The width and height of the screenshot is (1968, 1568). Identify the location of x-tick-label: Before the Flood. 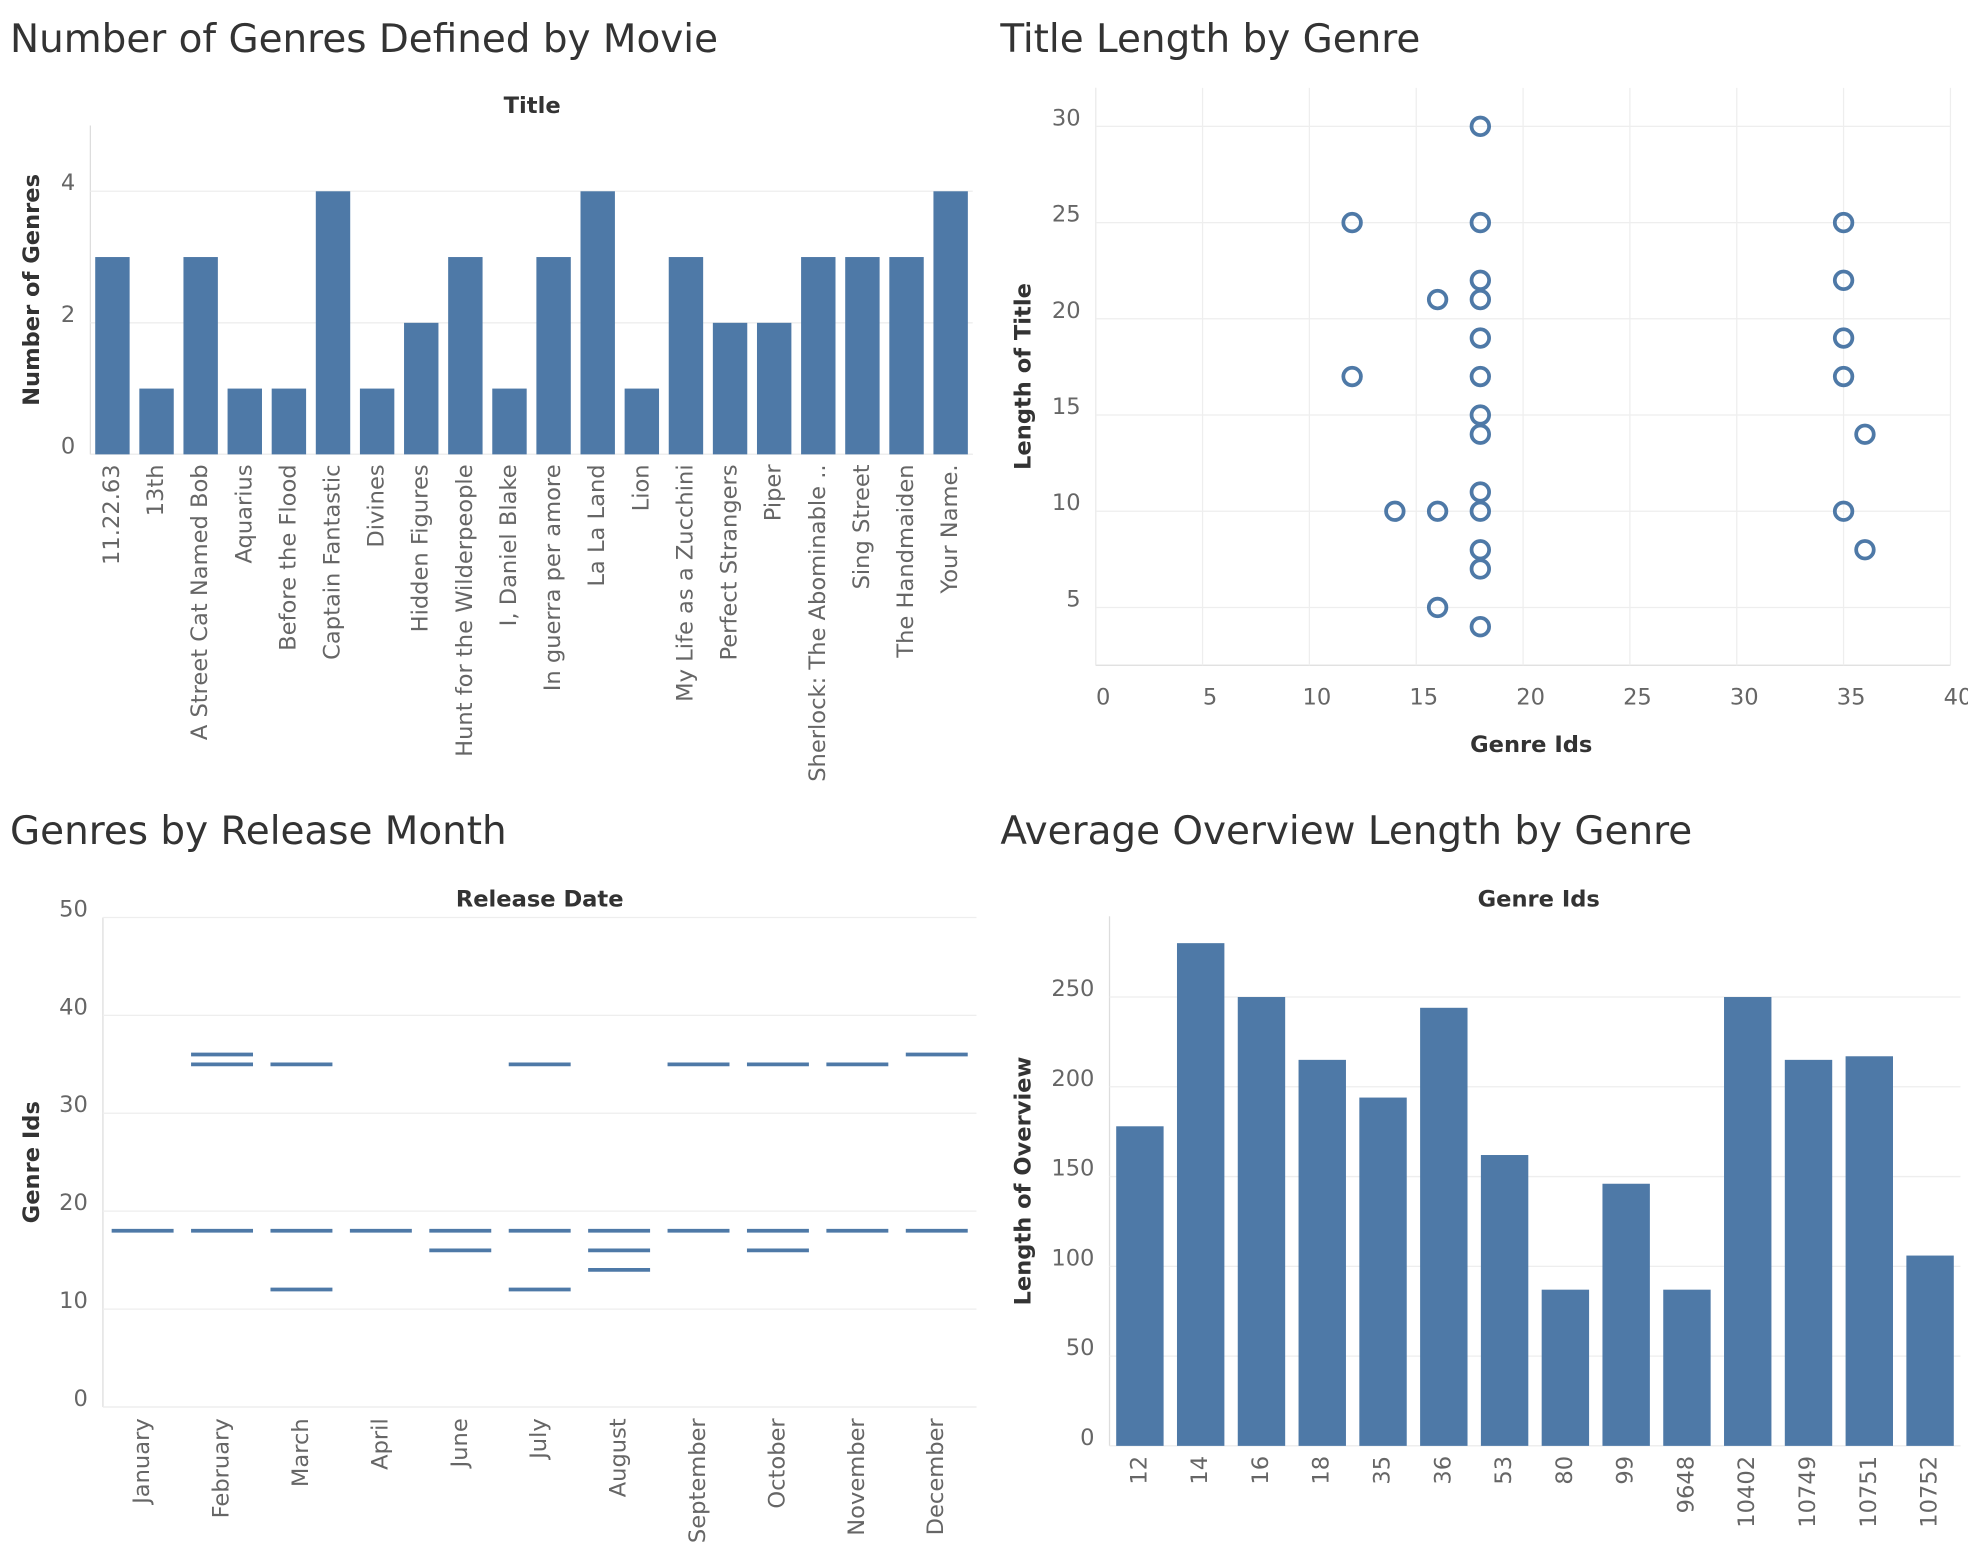
(288, 557).